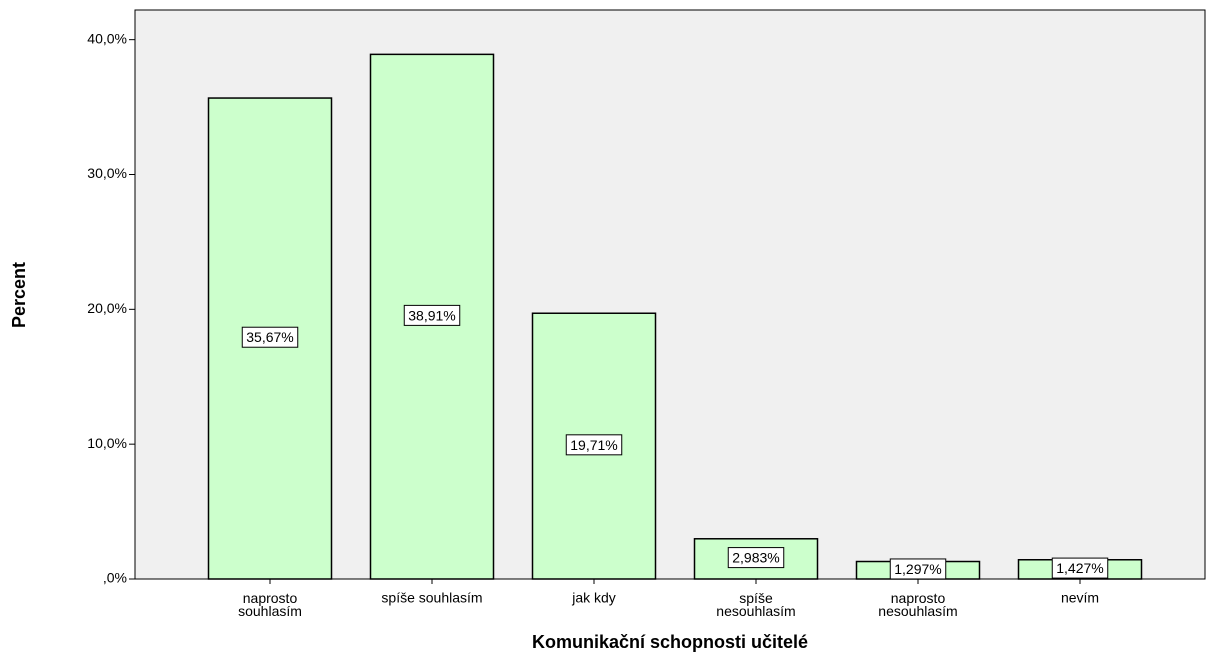 Image resolution: width=1220 pixels, height=660 pixels. I want to click on y-axis-title: Percent, so click(19, 295).